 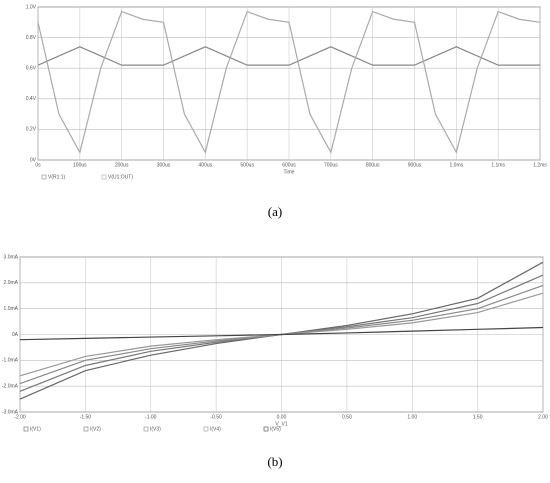 What do you see at coordinates (206, 165) in the screenshot?
I see `x-tick-label: 400us` at bounding box center [206, 165].